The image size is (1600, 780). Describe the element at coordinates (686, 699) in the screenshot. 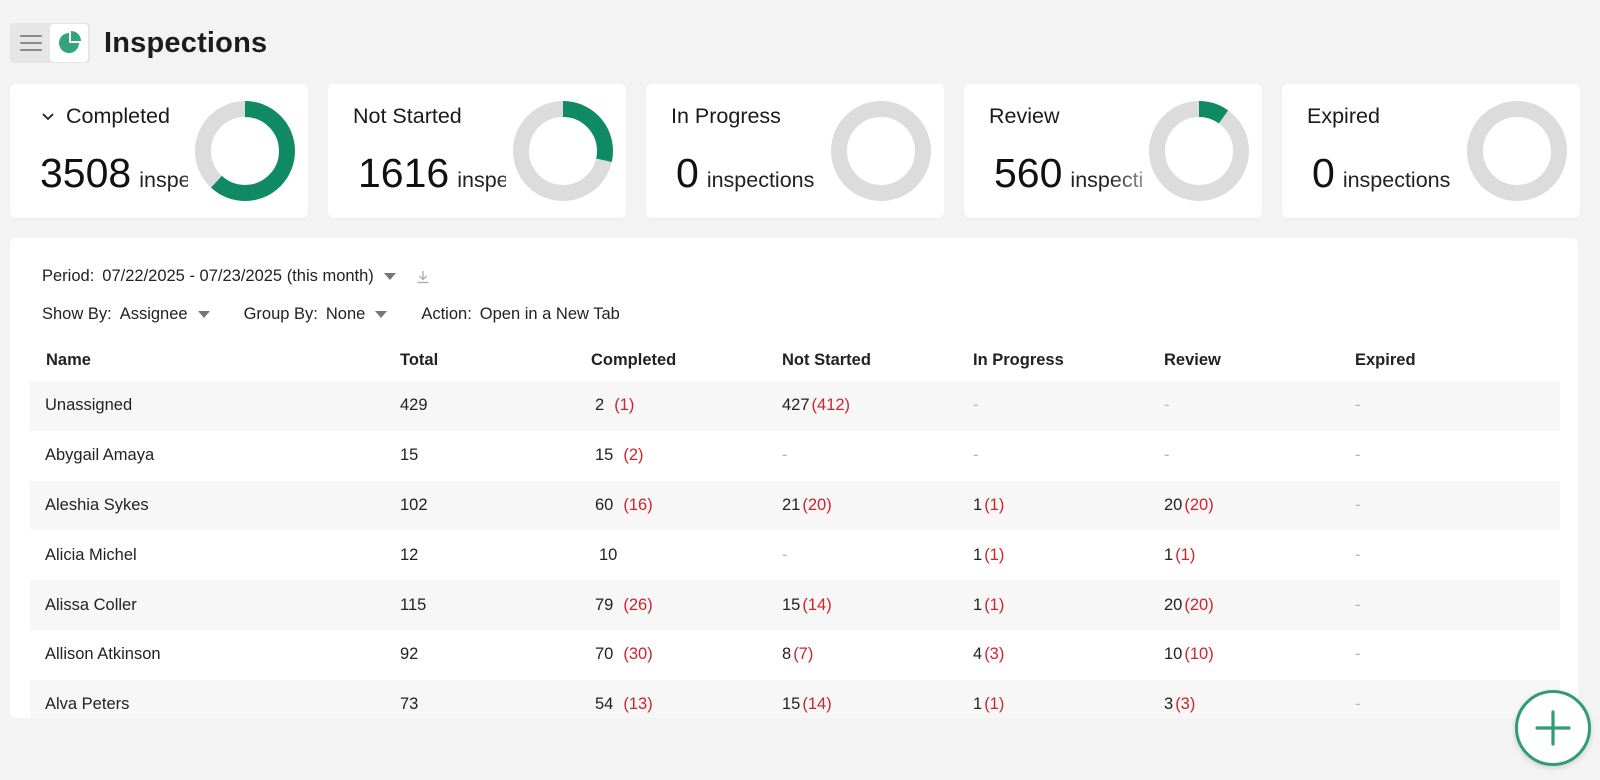

I see `cell-completed: 54 (13)` at that location.